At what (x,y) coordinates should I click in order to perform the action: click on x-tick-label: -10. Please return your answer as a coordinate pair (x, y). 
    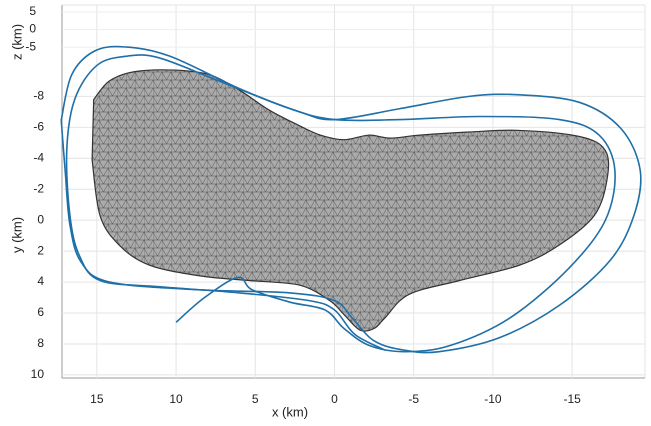
    Looking at the image, I should click on (493, 399).